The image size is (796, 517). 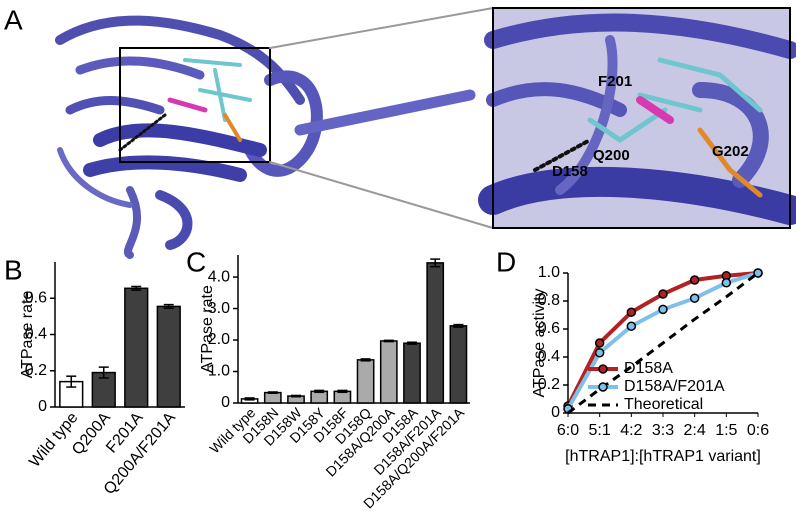 What do you see at coordinates (570, 171) in the screenshot?
I see `residue-label: D158` at bounding box center [570, 171].